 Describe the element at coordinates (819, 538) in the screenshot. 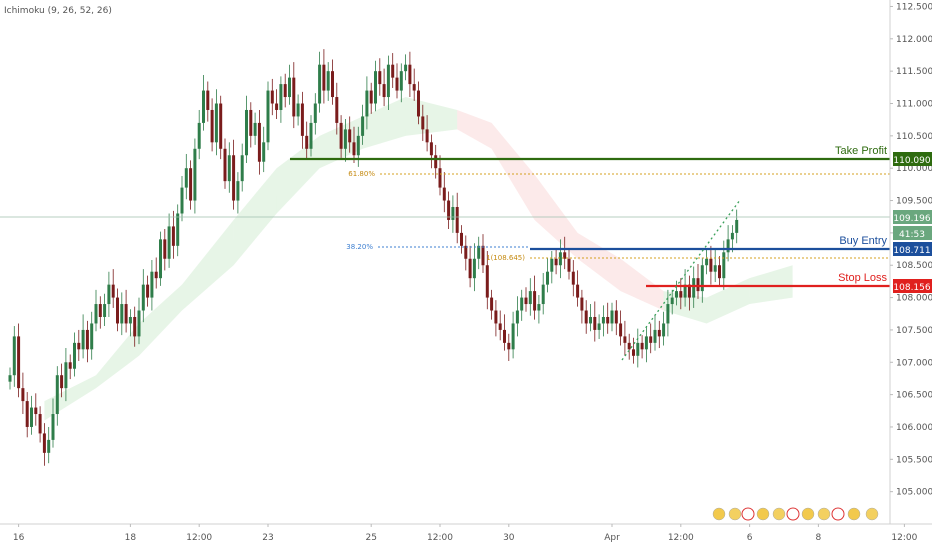

I see `x-tick-label: 8` at that location.